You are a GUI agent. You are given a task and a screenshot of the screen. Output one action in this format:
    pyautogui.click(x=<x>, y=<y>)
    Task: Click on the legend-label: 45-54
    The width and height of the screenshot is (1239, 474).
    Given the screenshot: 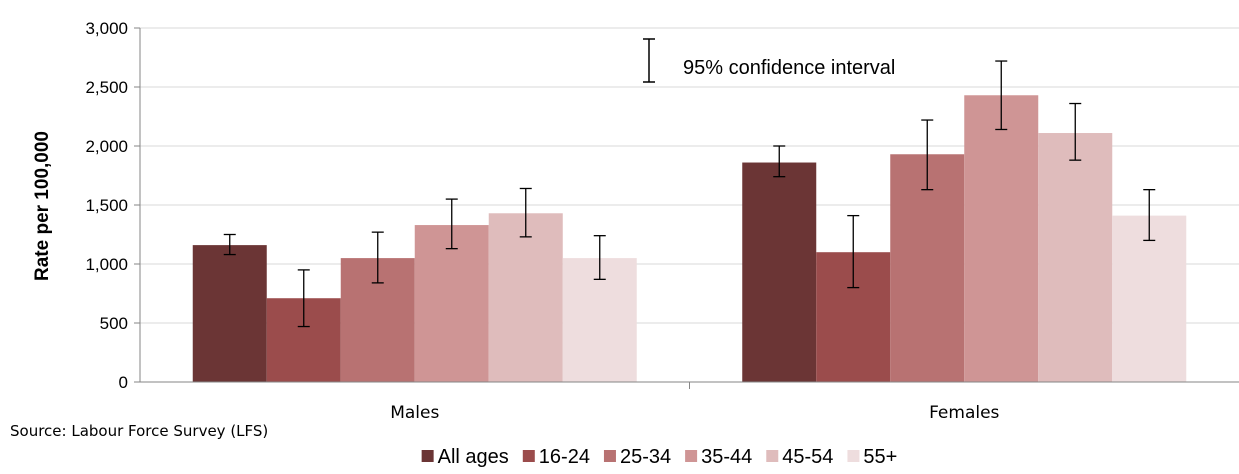 What is the action you would take?
    pyautogui.click(x=807, y=457)
    